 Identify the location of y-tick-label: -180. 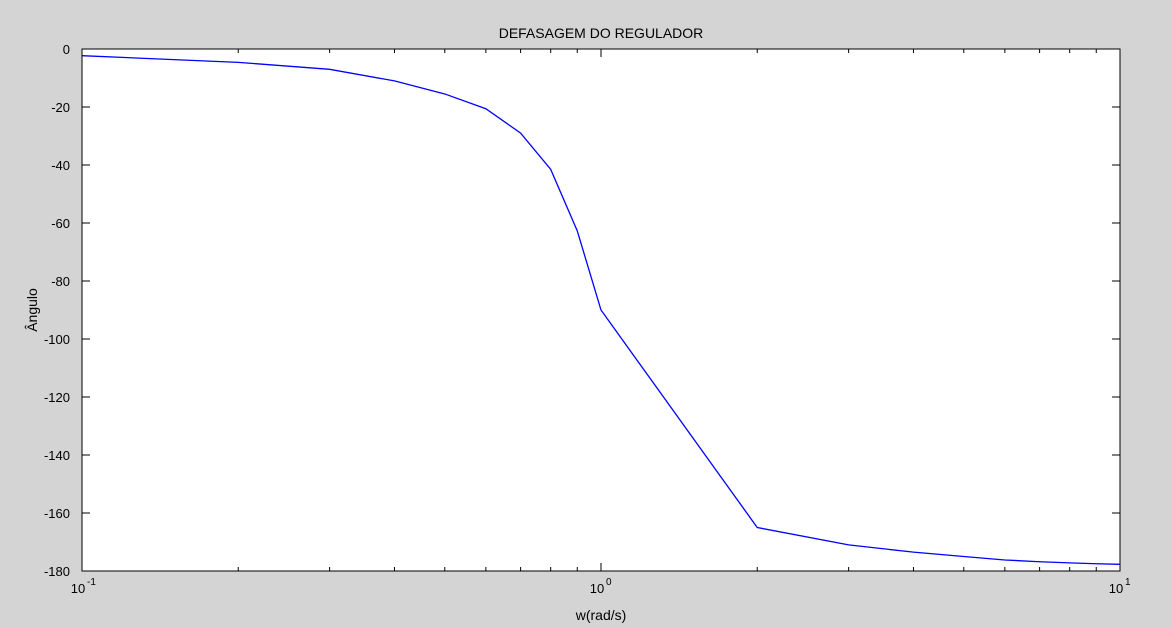
(57, 571).